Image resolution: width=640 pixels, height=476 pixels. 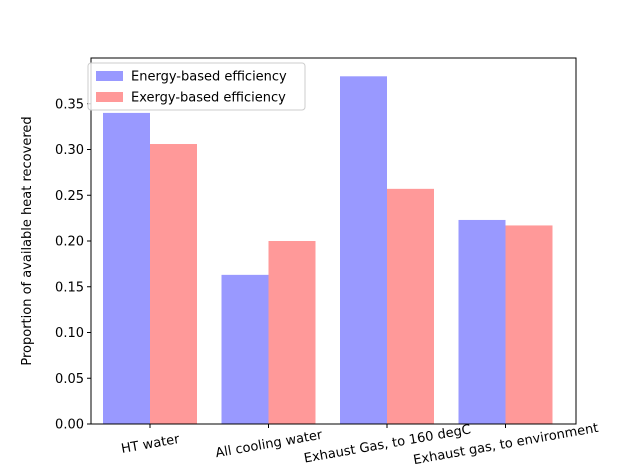 What do you see at coordinates (27, 240) in the screenshot?
I see `y-axis-label: Proportion of available heat recovered` at bounding box center [27, 240].